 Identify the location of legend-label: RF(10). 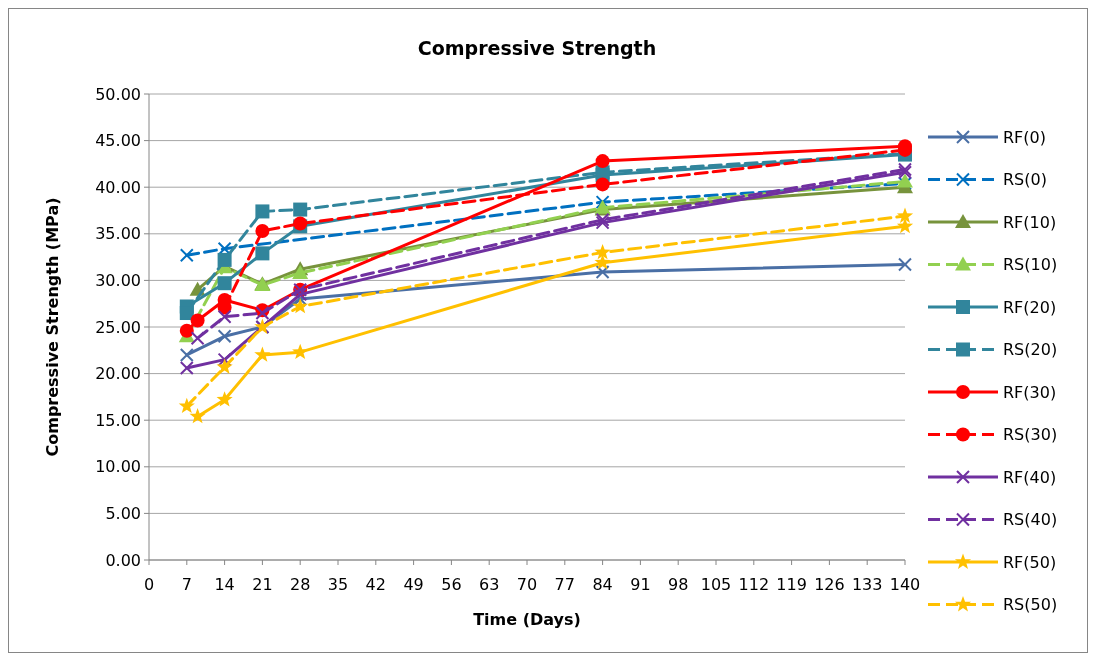
(1030, 222).